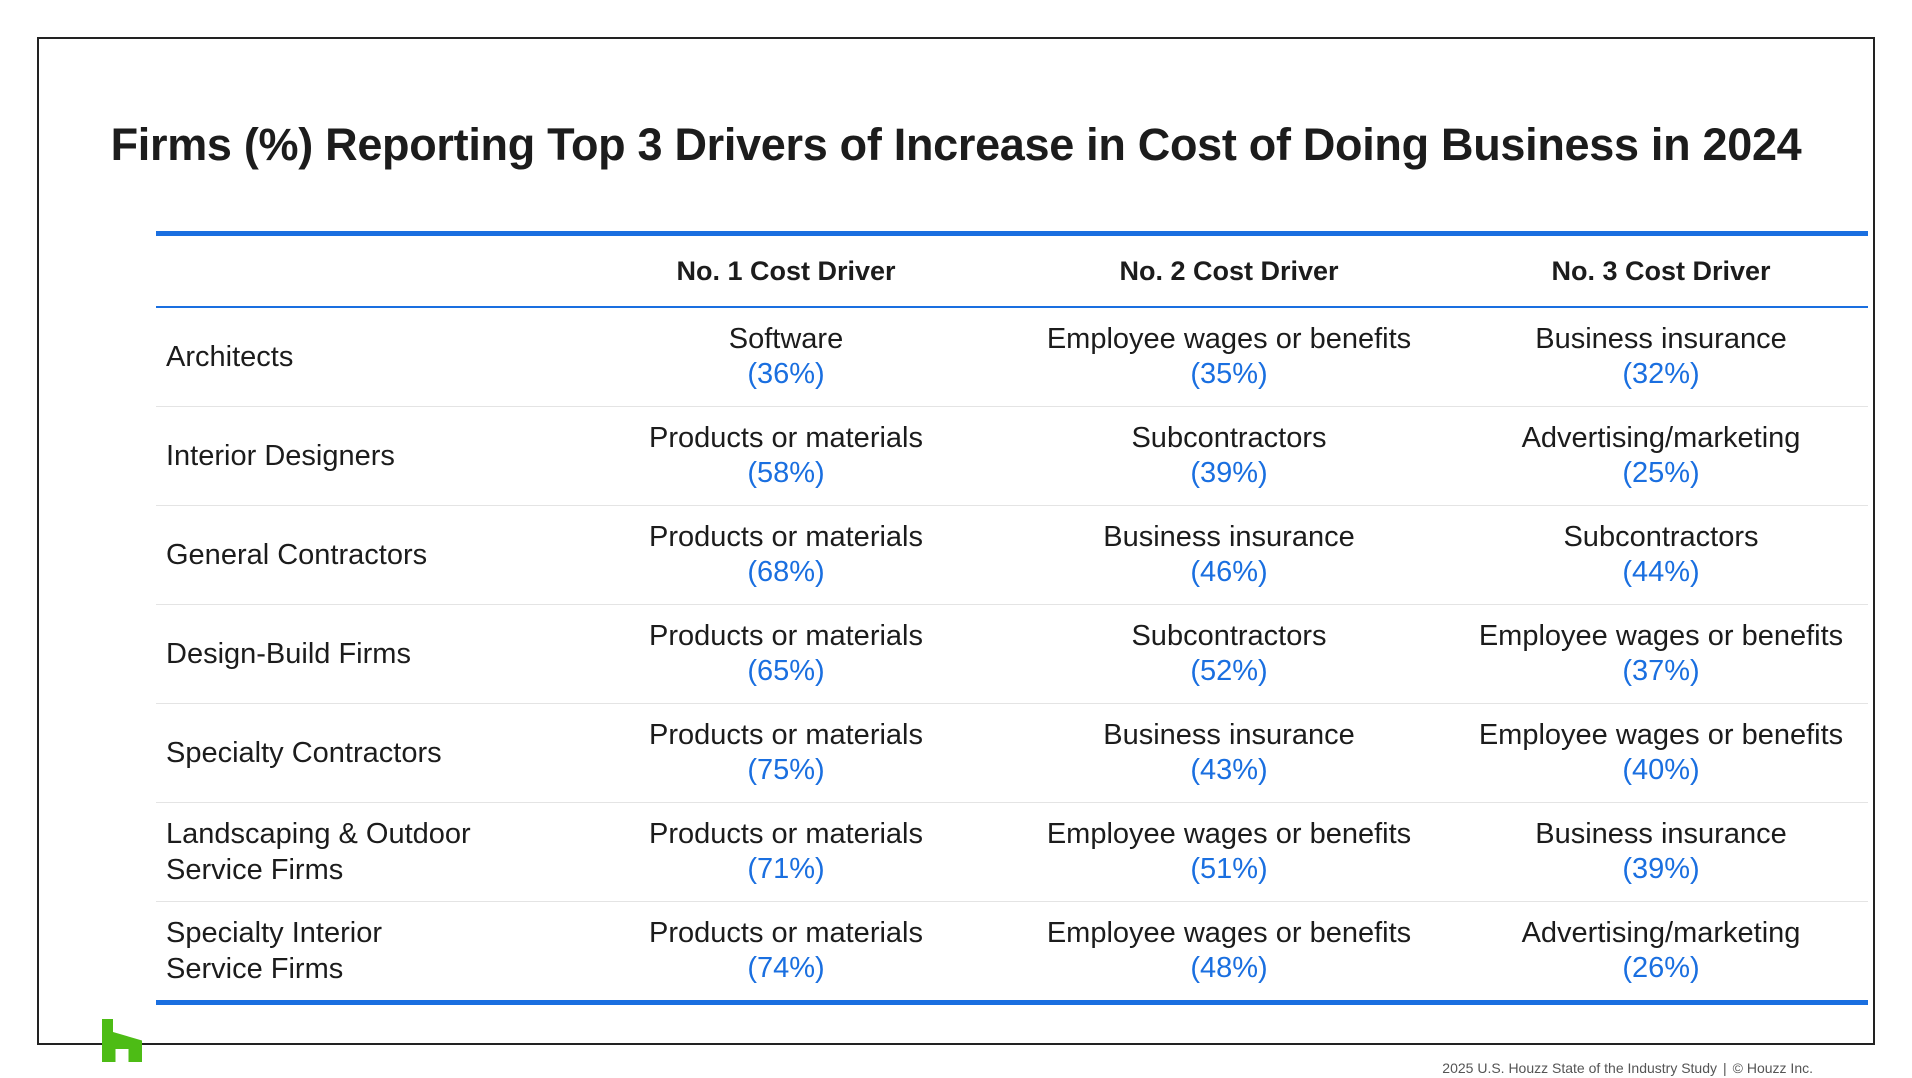 Image resolution: width=1912 pixels, height=1078 pixels. What do you see at coordinates (274, 932) in the screenshot?
I see `row-label-line: Specialty Interior` at bounding box center [274, 932].